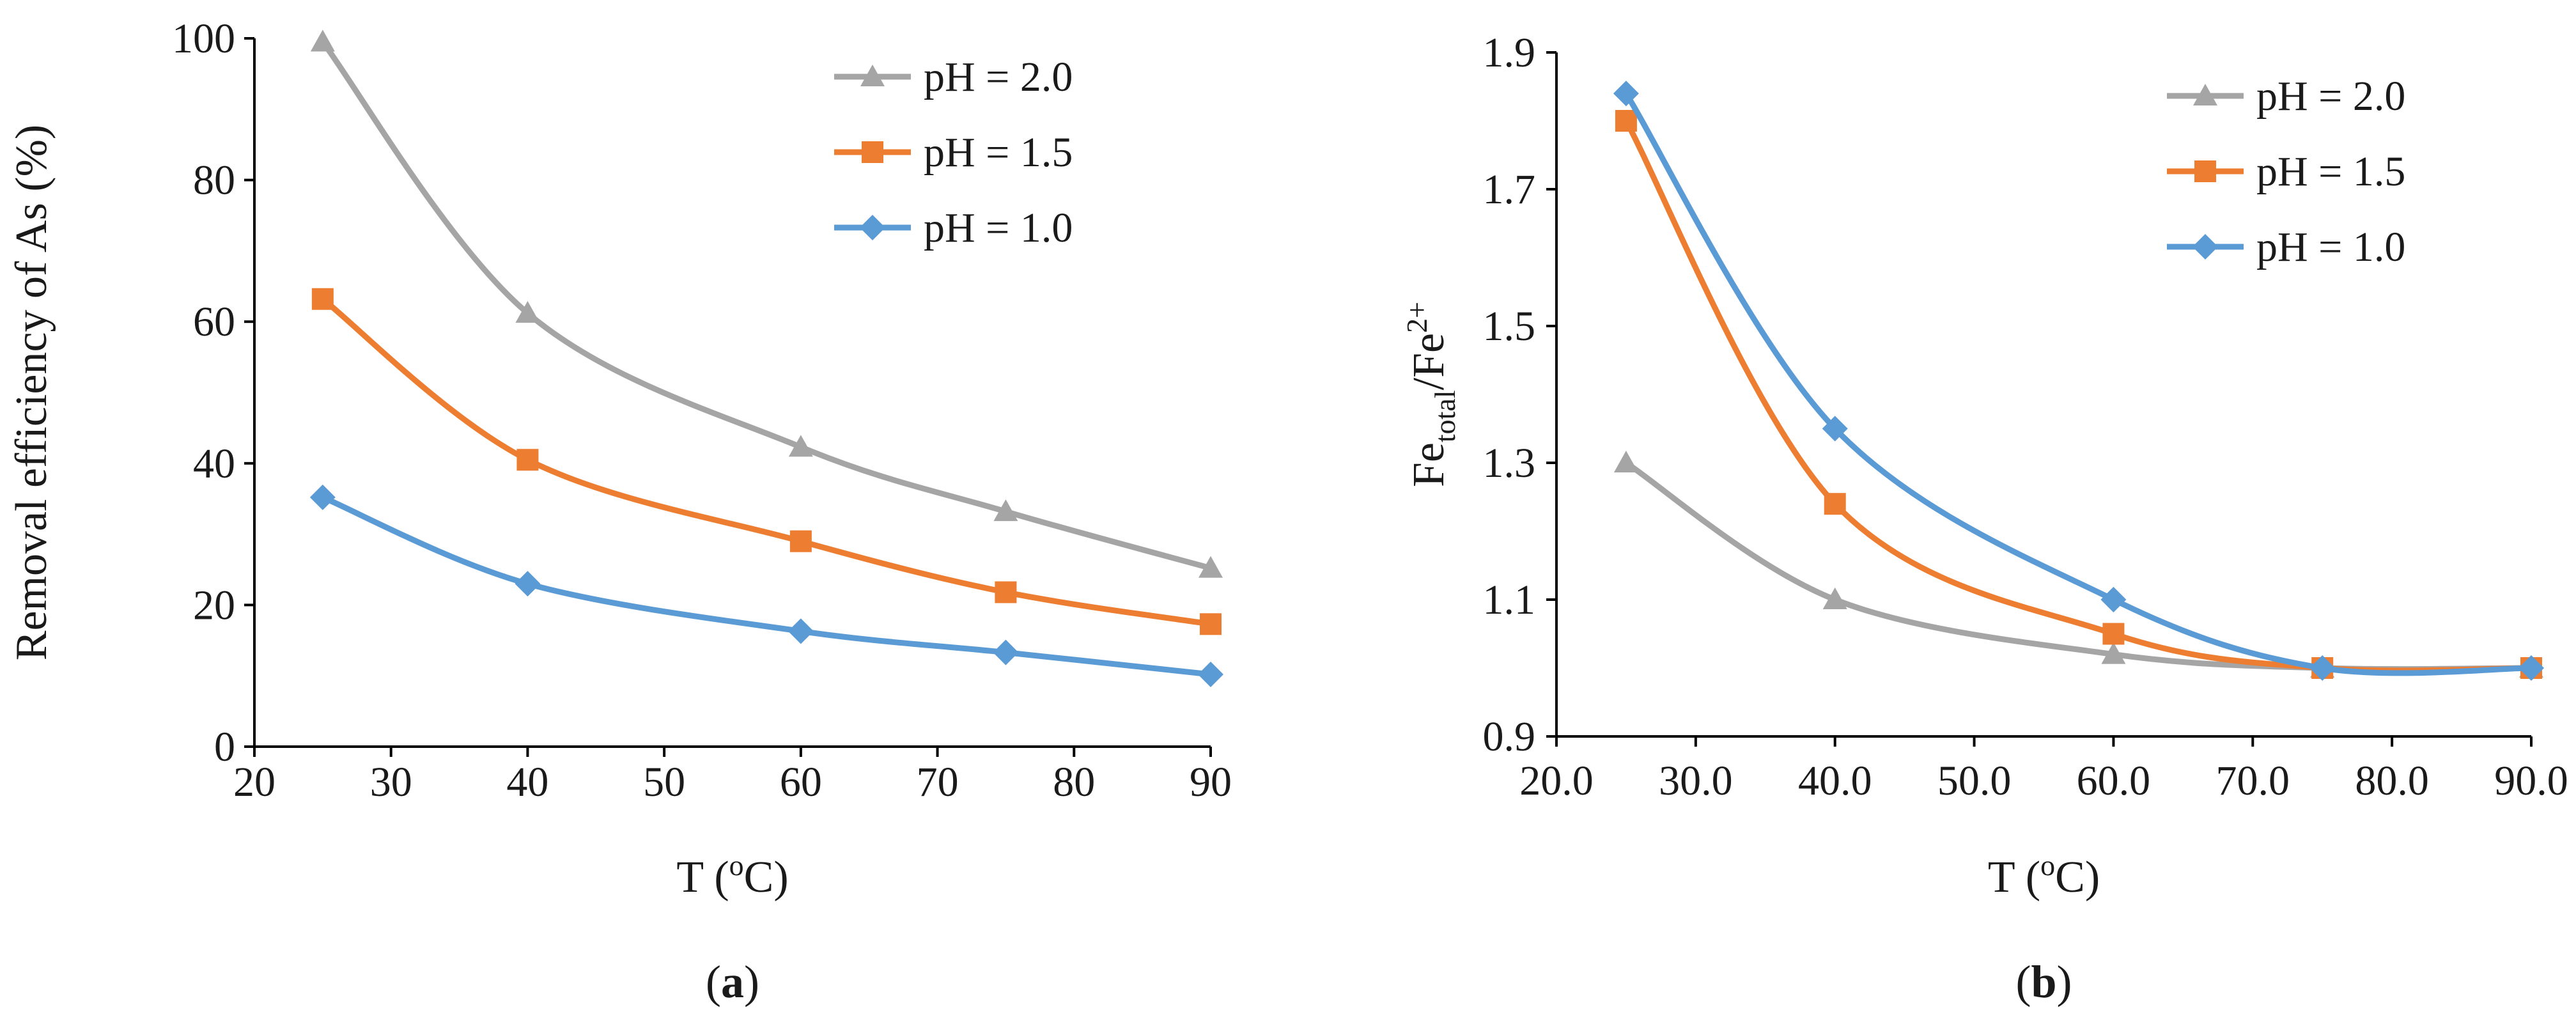  What do you see at coordinates (391, 782) in the screenshot?
I see `x-tick-label: 30` at bounding box center [391, 782].